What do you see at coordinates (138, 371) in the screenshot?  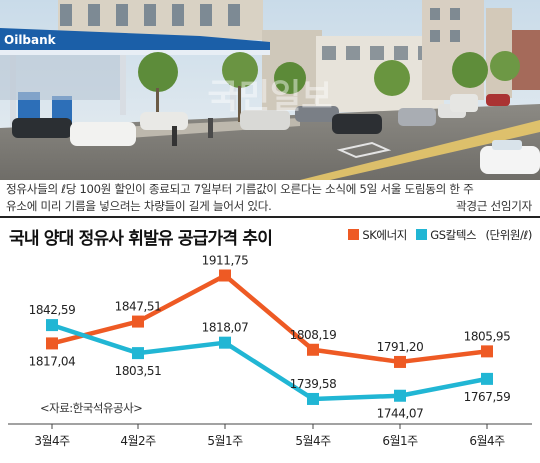 I see `value-label-gs-1: 1803,51` at bounding box center [138, 371].